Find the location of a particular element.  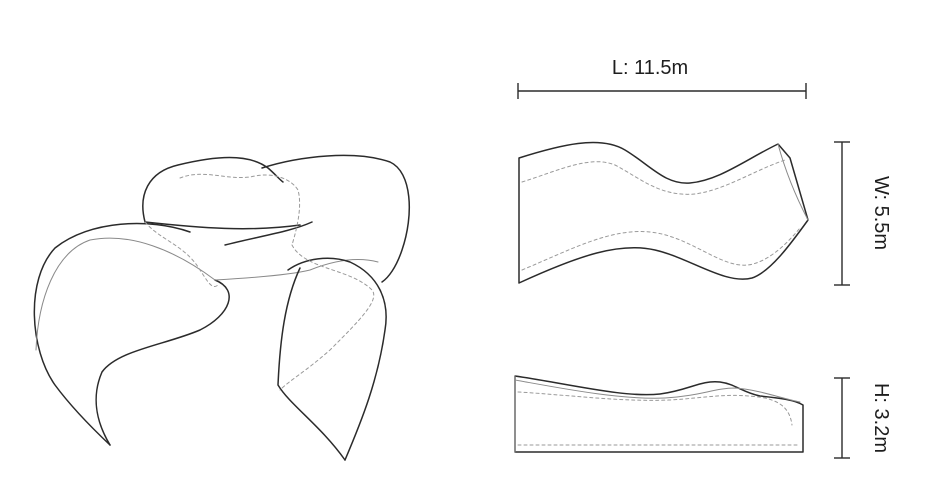

side-view is located at coordinates (659, 414).